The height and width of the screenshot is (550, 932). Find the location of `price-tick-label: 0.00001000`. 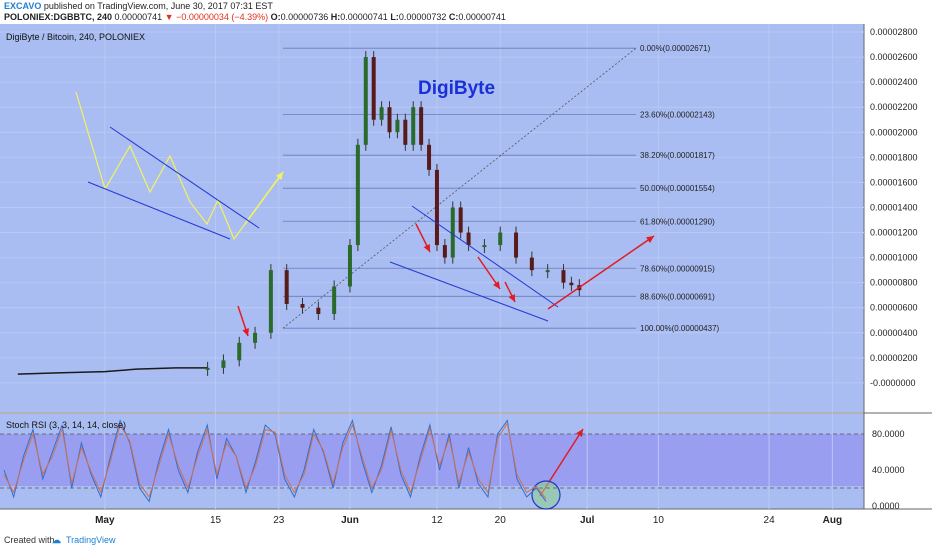

price-tick-label: 0.00001000 is located at coordinates (894, 258).